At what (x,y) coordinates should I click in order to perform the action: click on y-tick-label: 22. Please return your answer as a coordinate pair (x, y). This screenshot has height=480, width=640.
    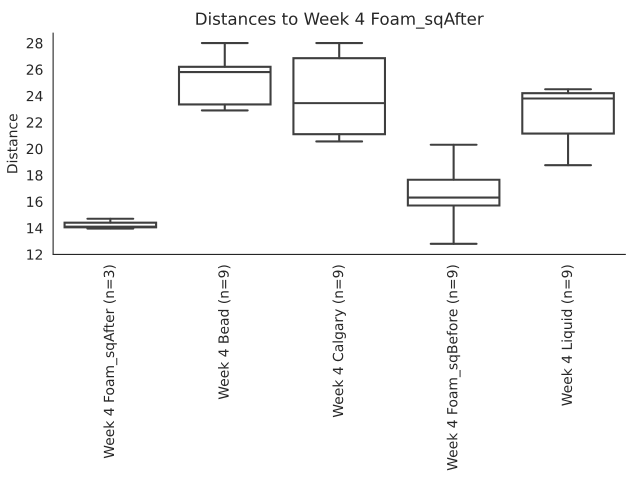
    Looking at the image, I should click on (34, 122).